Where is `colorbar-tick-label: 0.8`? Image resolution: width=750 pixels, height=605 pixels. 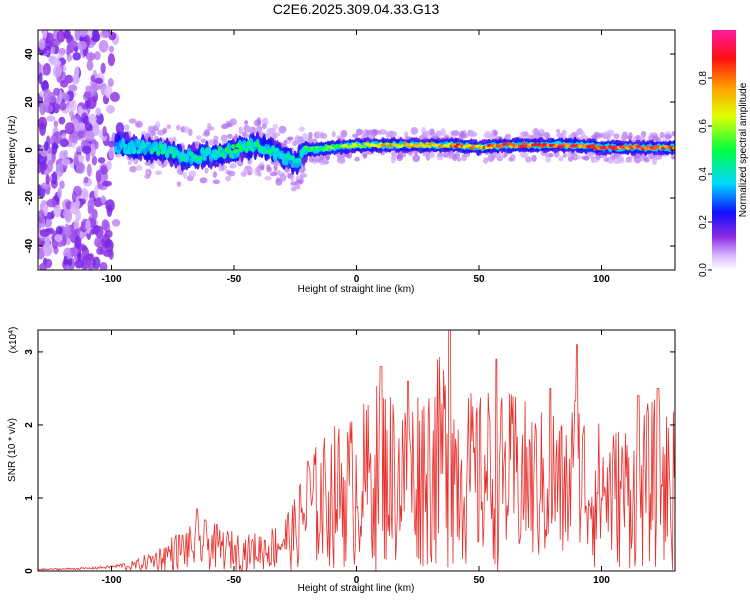
colorbar-tick-label: 0.8 is located at coordinates (703, 78).